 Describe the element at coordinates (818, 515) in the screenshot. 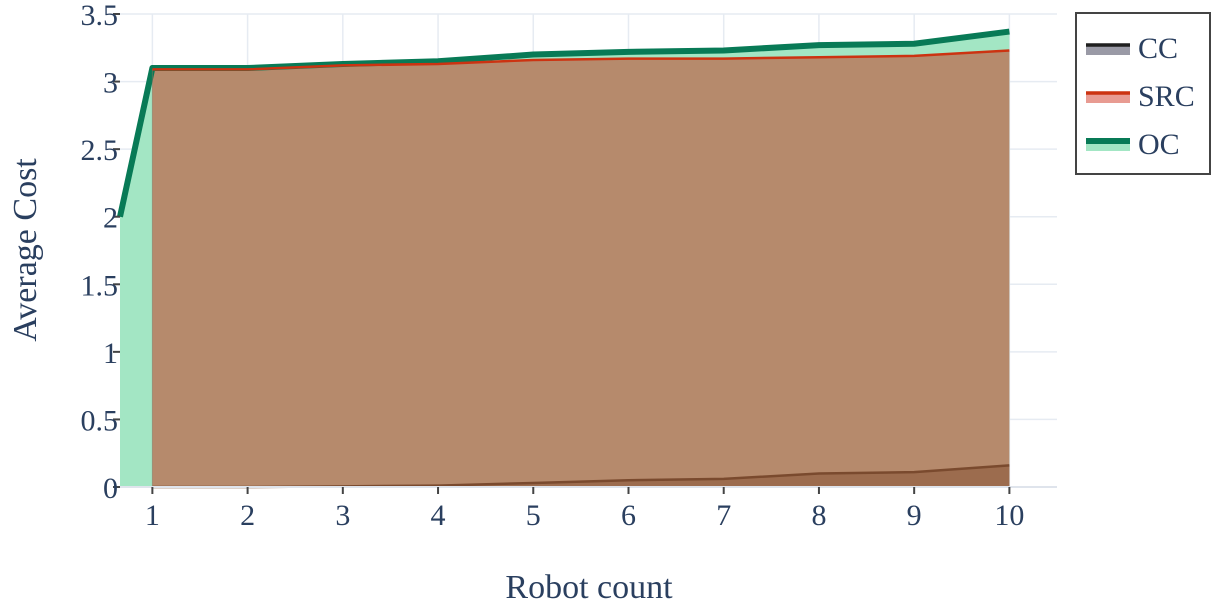

I see `x-tick-label: 8` at that location.